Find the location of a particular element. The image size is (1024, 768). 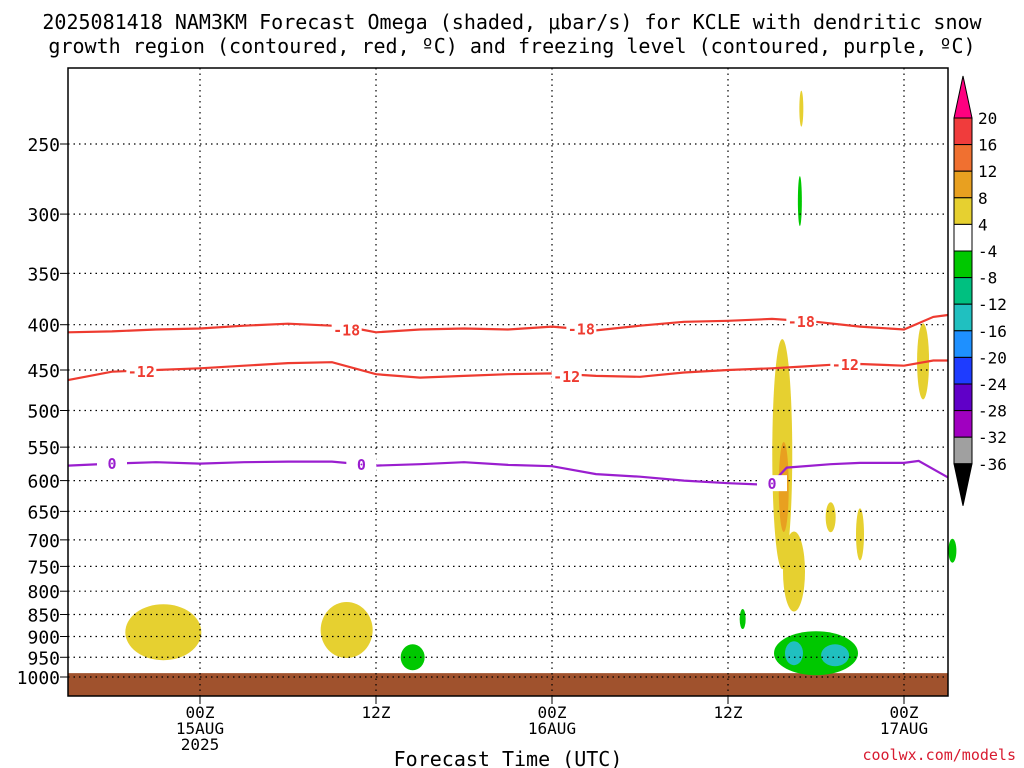

colorbar-label-12: -32 is located at coordinates (992, 437).